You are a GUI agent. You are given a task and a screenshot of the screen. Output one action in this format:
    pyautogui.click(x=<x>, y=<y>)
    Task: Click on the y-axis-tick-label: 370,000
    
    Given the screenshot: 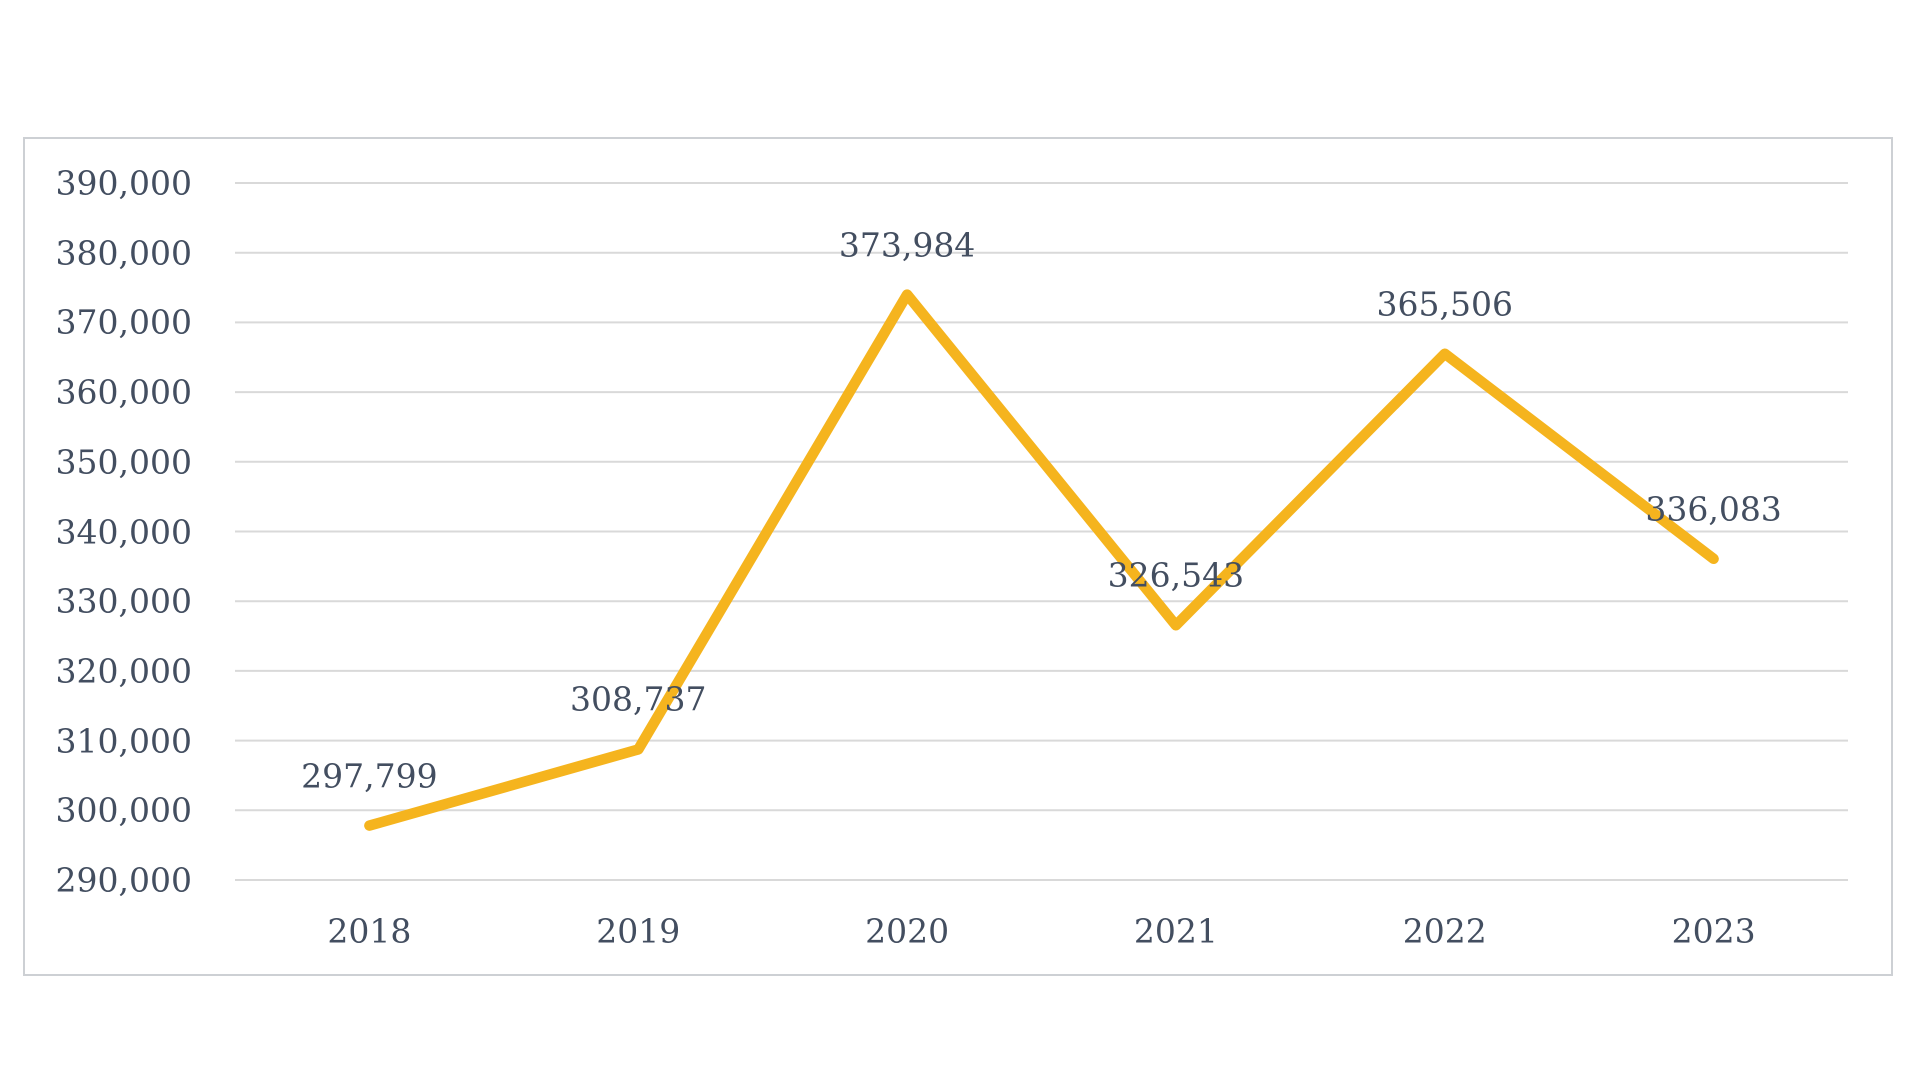 What is the action you would take?
    pyautogui.click(x=123, y=322)
    